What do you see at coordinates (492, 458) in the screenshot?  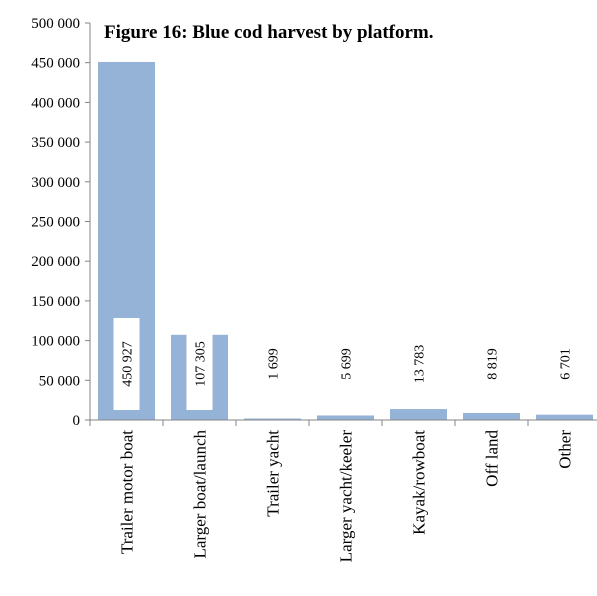 I see `x-category-label: Off land` at bounding box center [492, 458].